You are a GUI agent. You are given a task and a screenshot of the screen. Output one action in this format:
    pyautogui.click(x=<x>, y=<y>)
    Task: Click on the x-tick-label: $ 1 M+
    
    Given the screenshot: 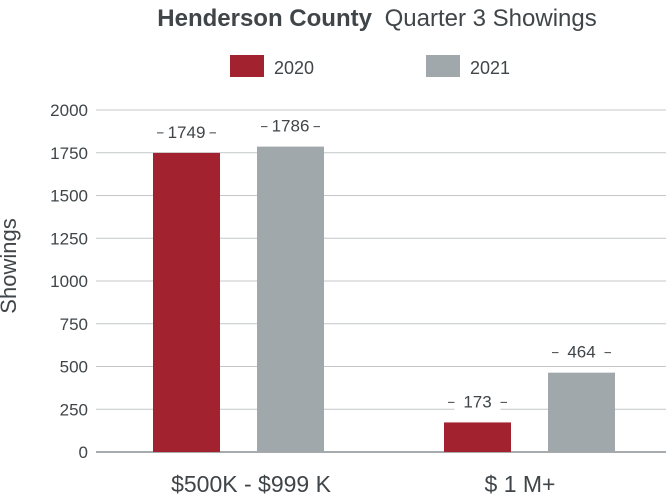 What is the action you would take?
    pyautogui.click(x=520, y=484)
    